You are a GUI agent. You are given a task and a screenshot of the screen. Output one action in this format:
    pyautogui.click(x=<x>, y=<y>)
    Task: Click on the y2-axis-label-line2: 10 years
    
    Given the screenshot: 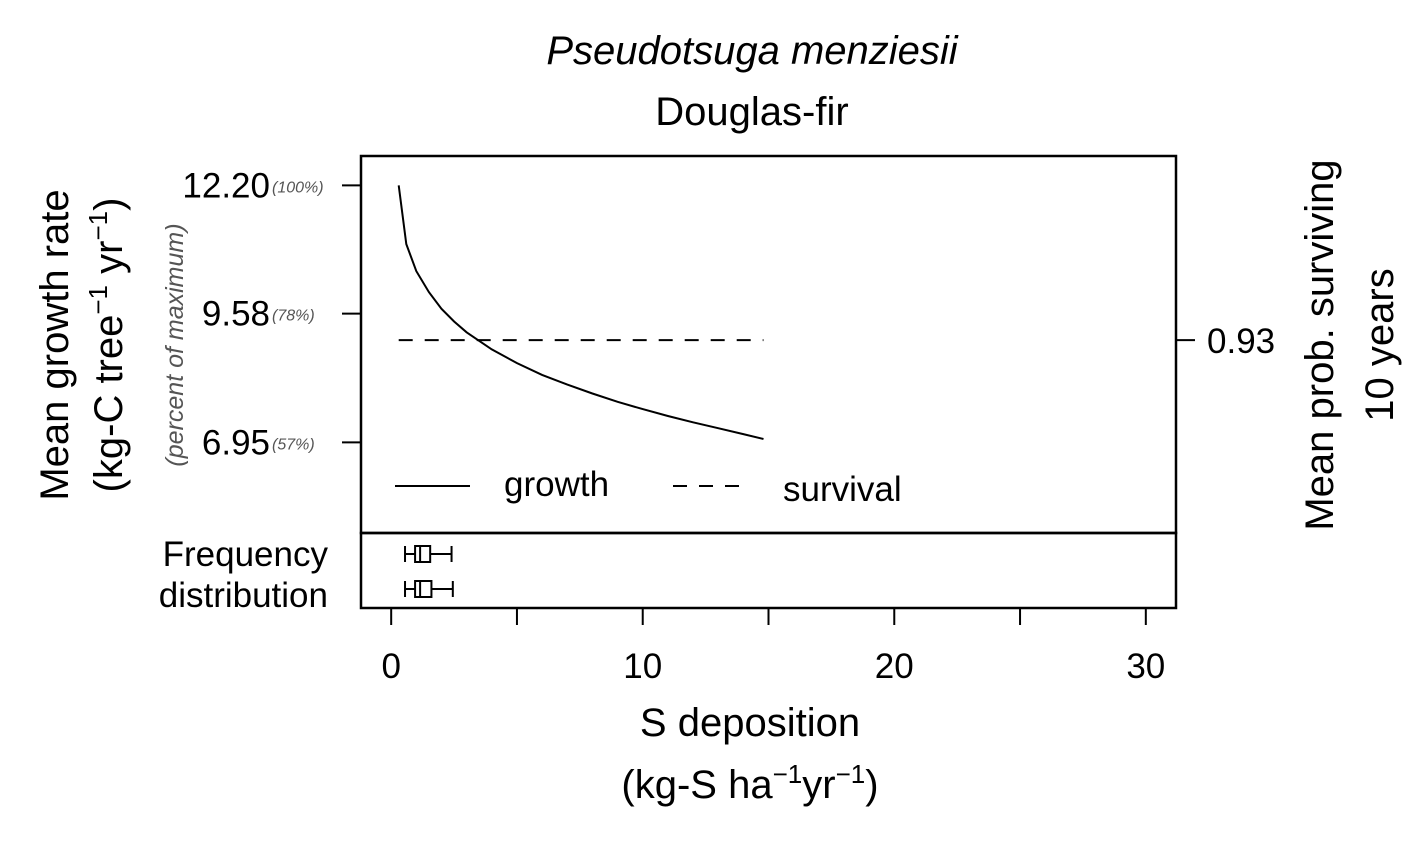 What is the action you would take?
    pyautogui.click(x=1380, y=344)
    